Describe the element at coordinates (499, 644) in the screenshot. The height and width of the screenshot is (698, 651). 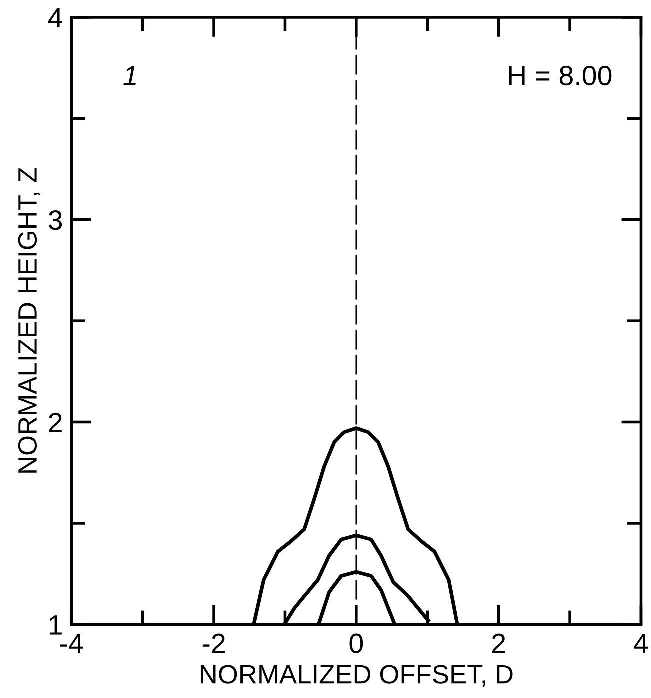
I see `x-tick-label: 2` at that location.